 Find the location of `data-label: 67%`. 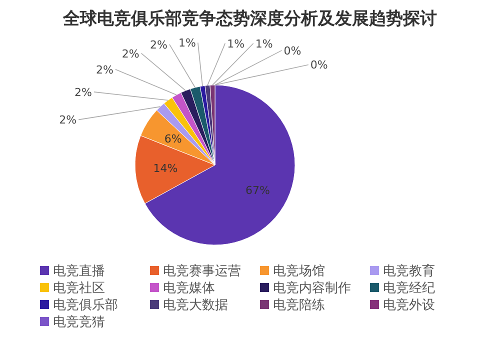

data-label: 67% is located at coordinates (257, 191).